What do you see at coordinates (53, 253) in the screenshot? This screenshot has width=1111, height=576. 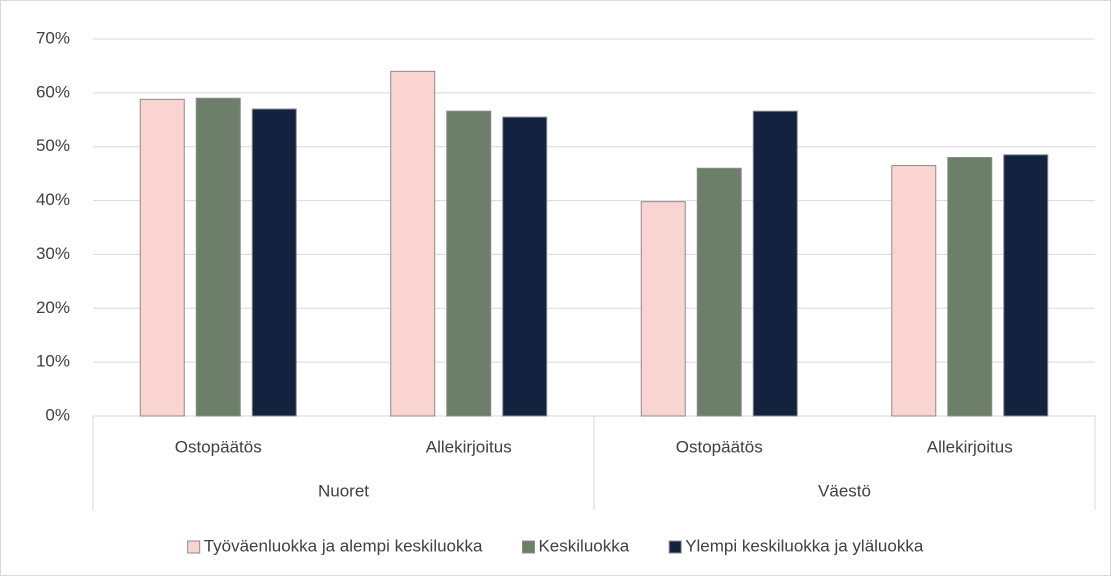 I see `y-tick-label: 30%` at bounding box center [53, 253].